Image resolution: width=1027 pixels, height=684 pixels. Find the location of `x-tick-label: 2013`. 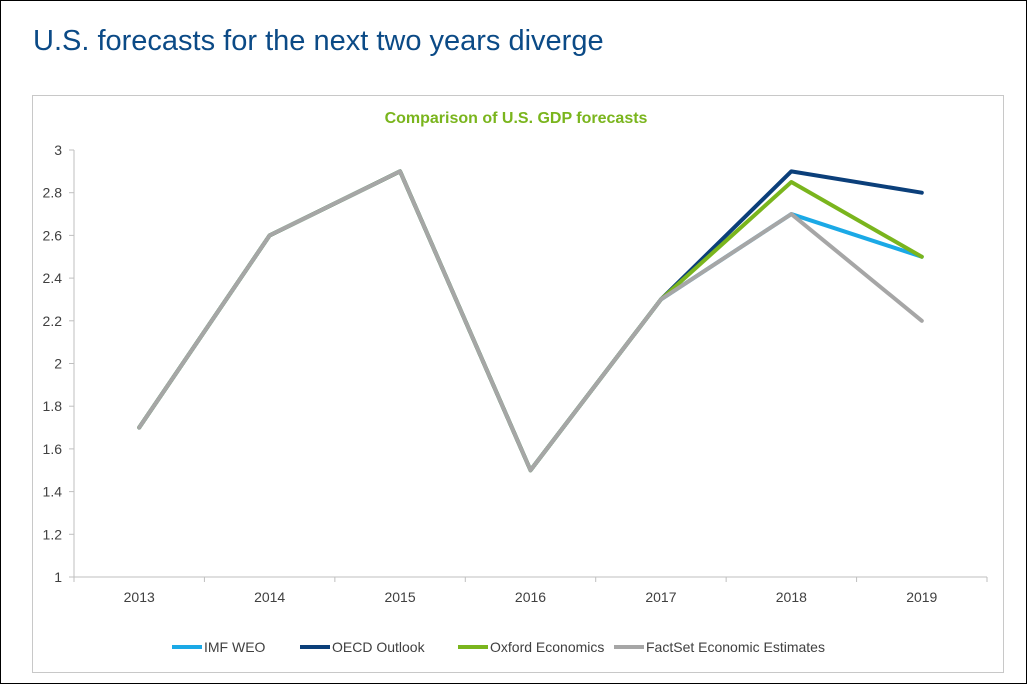

x-tick-label: 2013 is located at coordinates (139, 597).